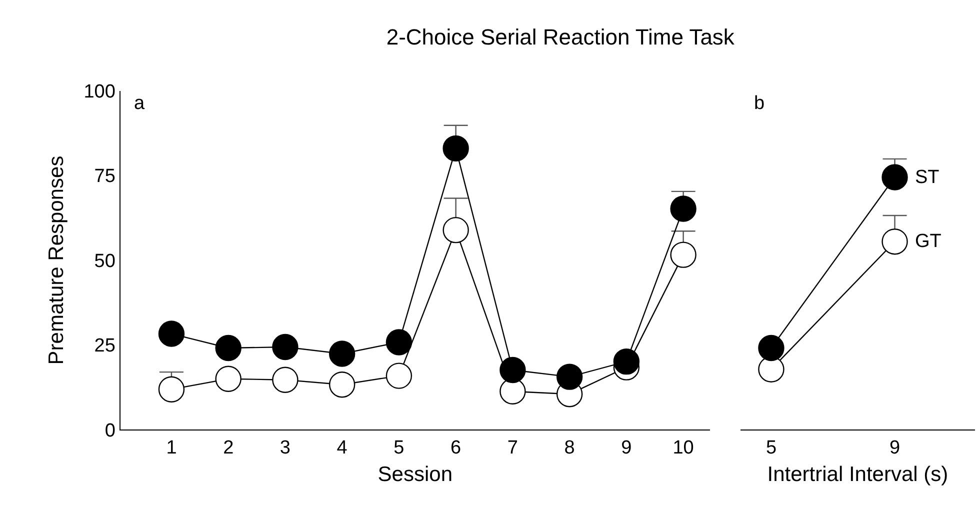 Image resolution: width=978 pixels, height=526 pixels. What do you see at coordinates (228, 448) in the screenshot?
I see `x-tick-label: 2` at bounding box center [228, 448].